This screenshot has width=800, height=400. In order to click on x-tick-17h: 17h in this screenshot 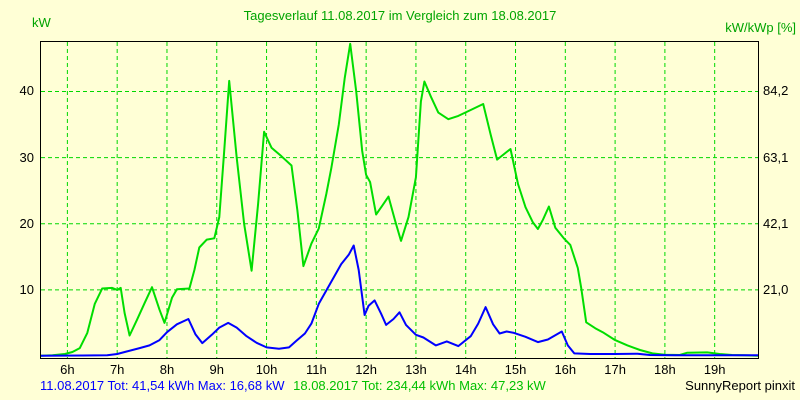, I will do `click(615, 369)`.